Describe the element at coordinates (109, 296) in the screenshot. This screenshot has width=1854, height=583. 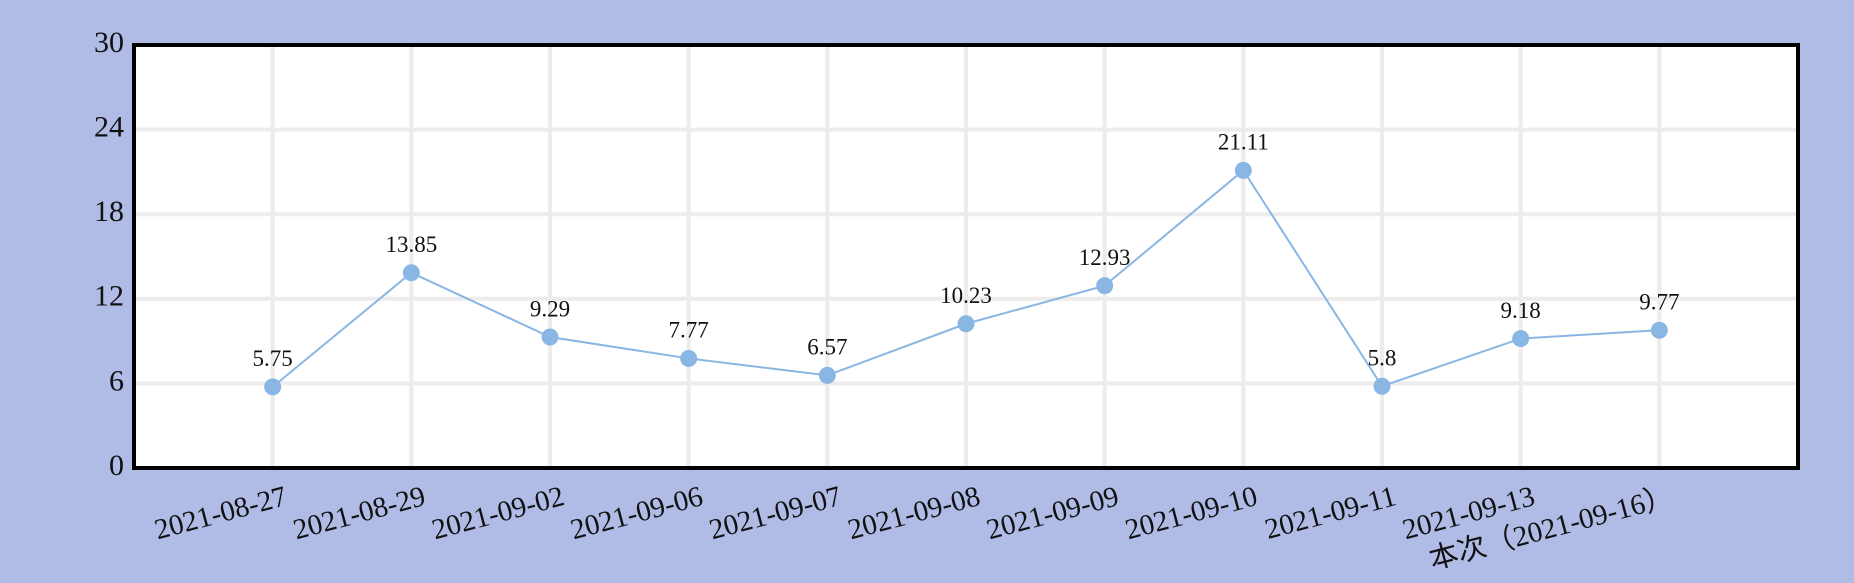
I see `y-tick-label: 12` at that location.